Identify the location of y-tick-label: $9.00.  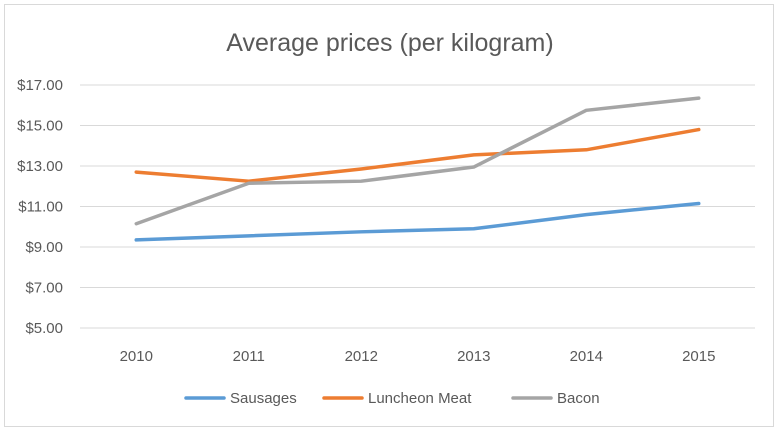
(44, 247).